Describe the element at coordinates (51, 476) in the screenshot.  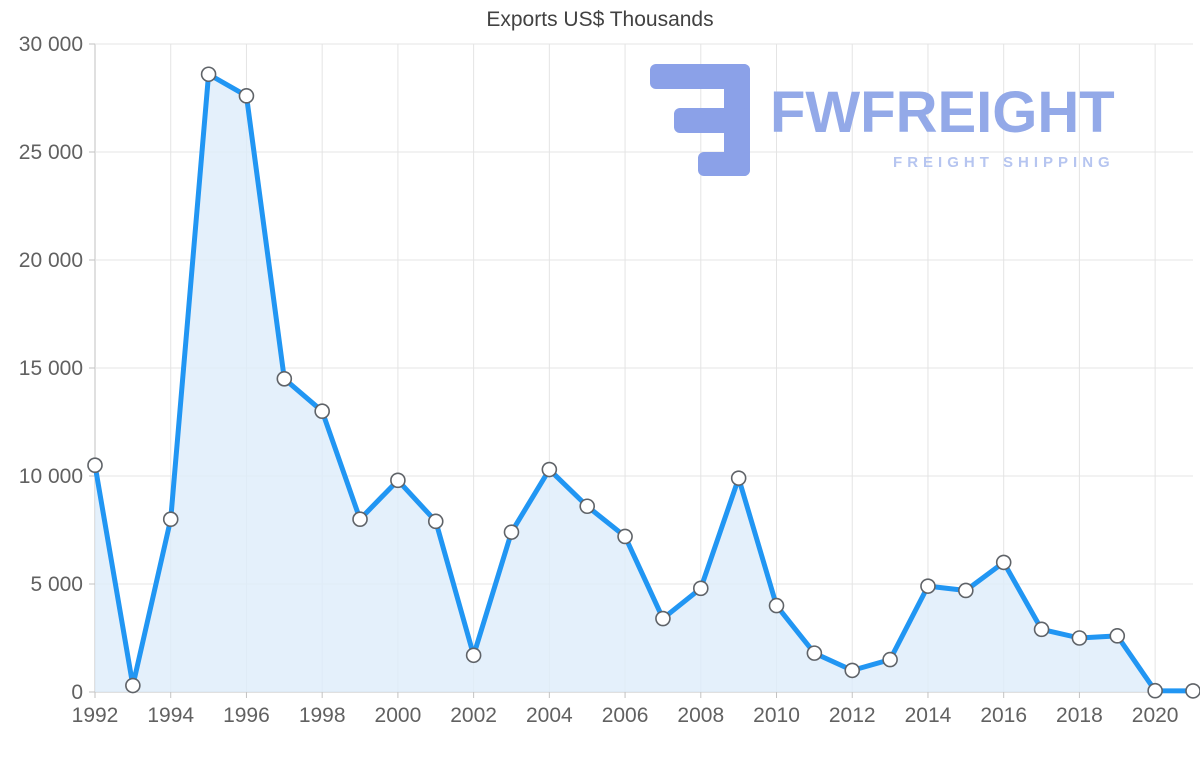
I see `y-tick-label: 10 000` at that location.